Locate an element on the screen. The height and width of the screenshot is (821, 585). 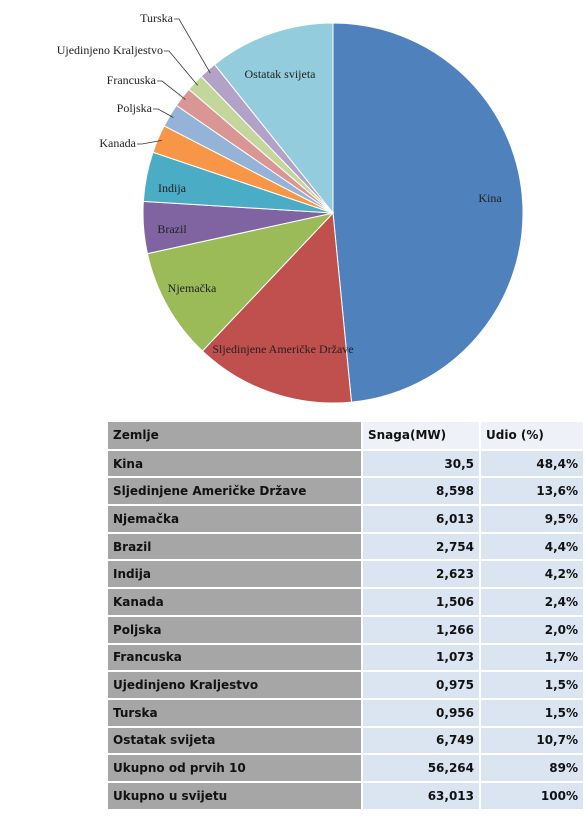
table-cell: Sljedinjene Američke Države is located at coordinates (235, 492).